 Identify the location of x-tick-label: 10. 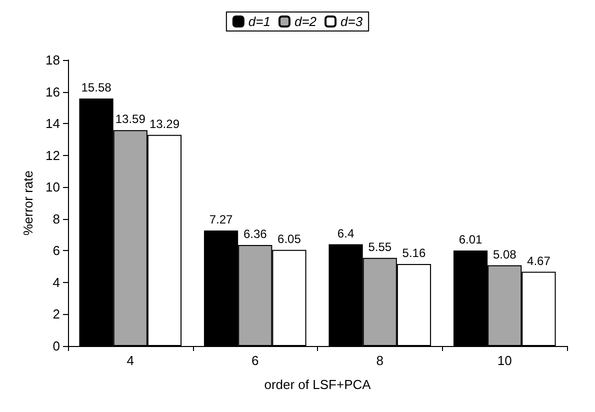
(504, 360).